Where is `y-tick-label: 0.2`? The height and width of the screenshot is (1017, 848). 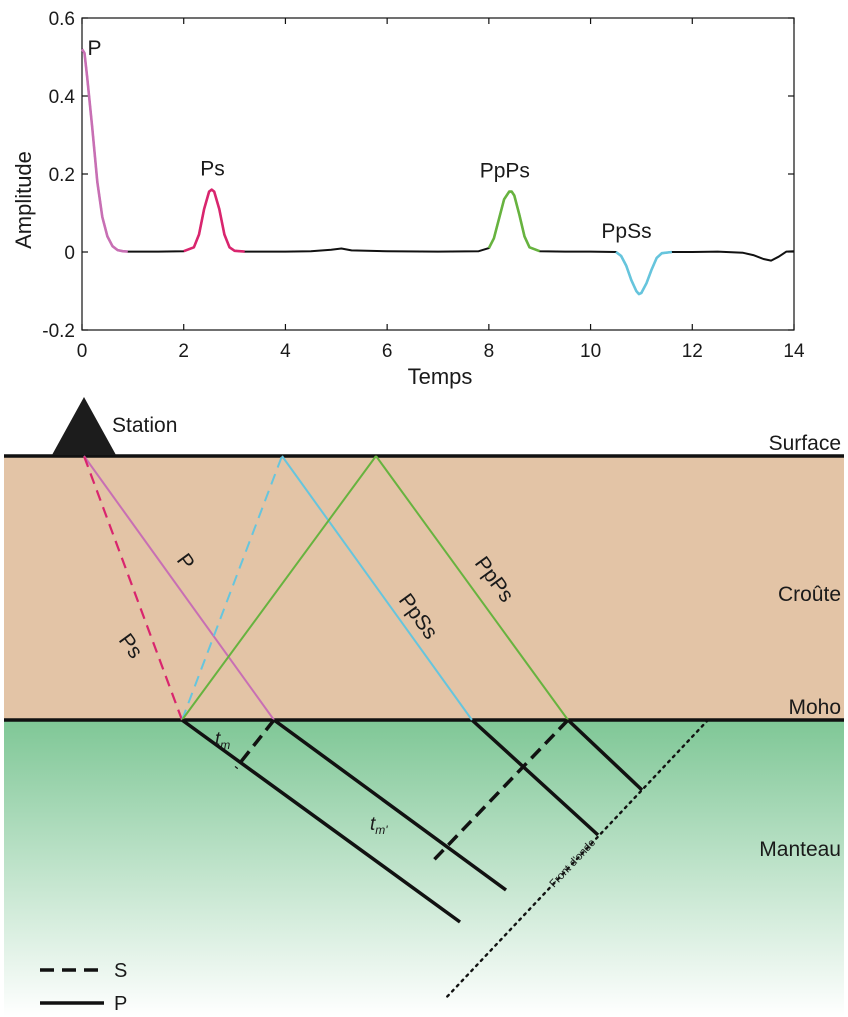 y-tick-label: 0.2 is located at coordinates (62, 175).